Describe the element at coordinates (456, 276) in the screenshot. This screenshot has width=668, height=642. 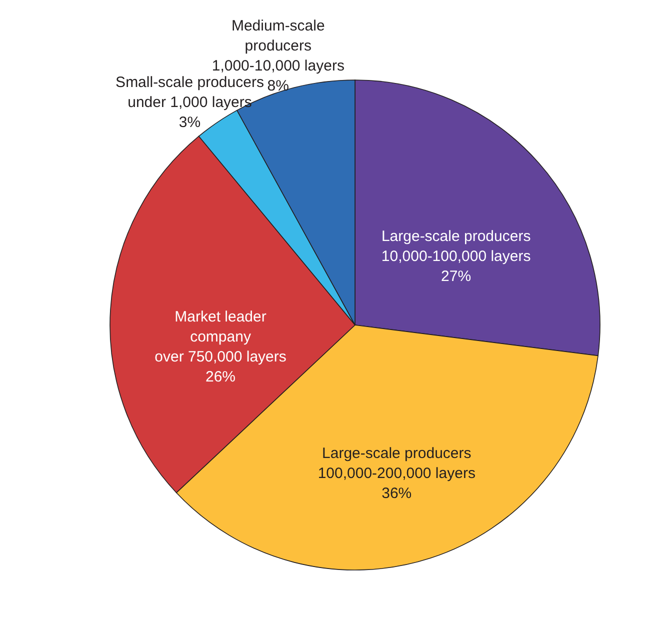
I see `data-label: 27%` at that location.